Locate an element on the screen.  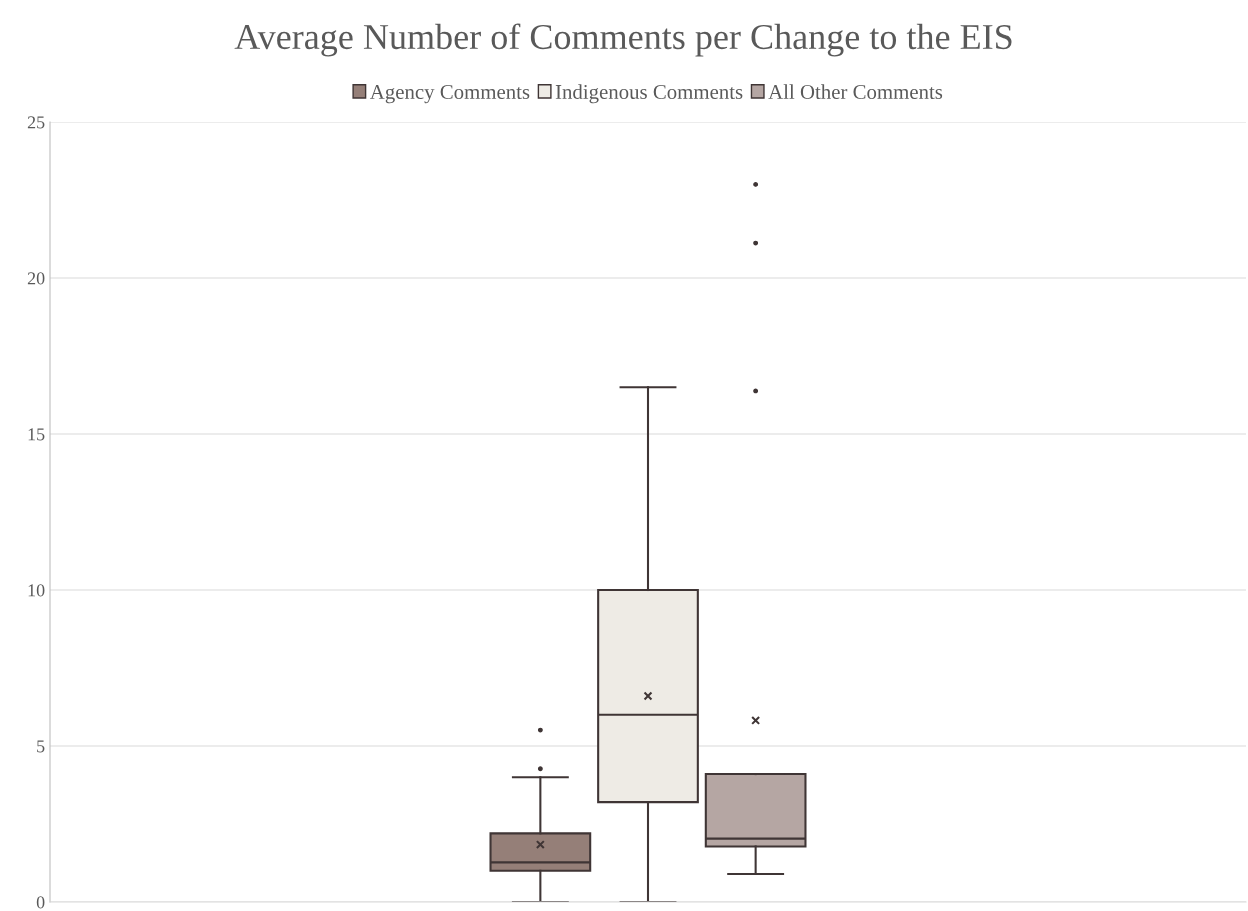
legend-label: Agency Comments is located at coordinates (449, 94).